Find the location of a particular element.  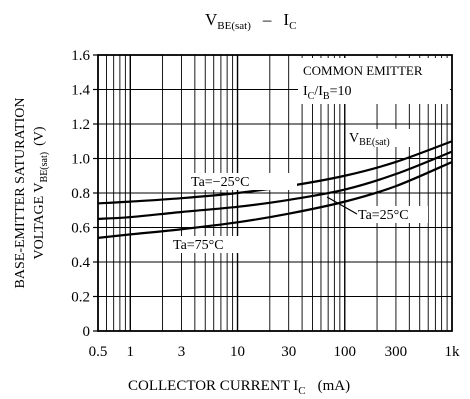

x-tick-label: 100 is located at coordinates (345, 352).